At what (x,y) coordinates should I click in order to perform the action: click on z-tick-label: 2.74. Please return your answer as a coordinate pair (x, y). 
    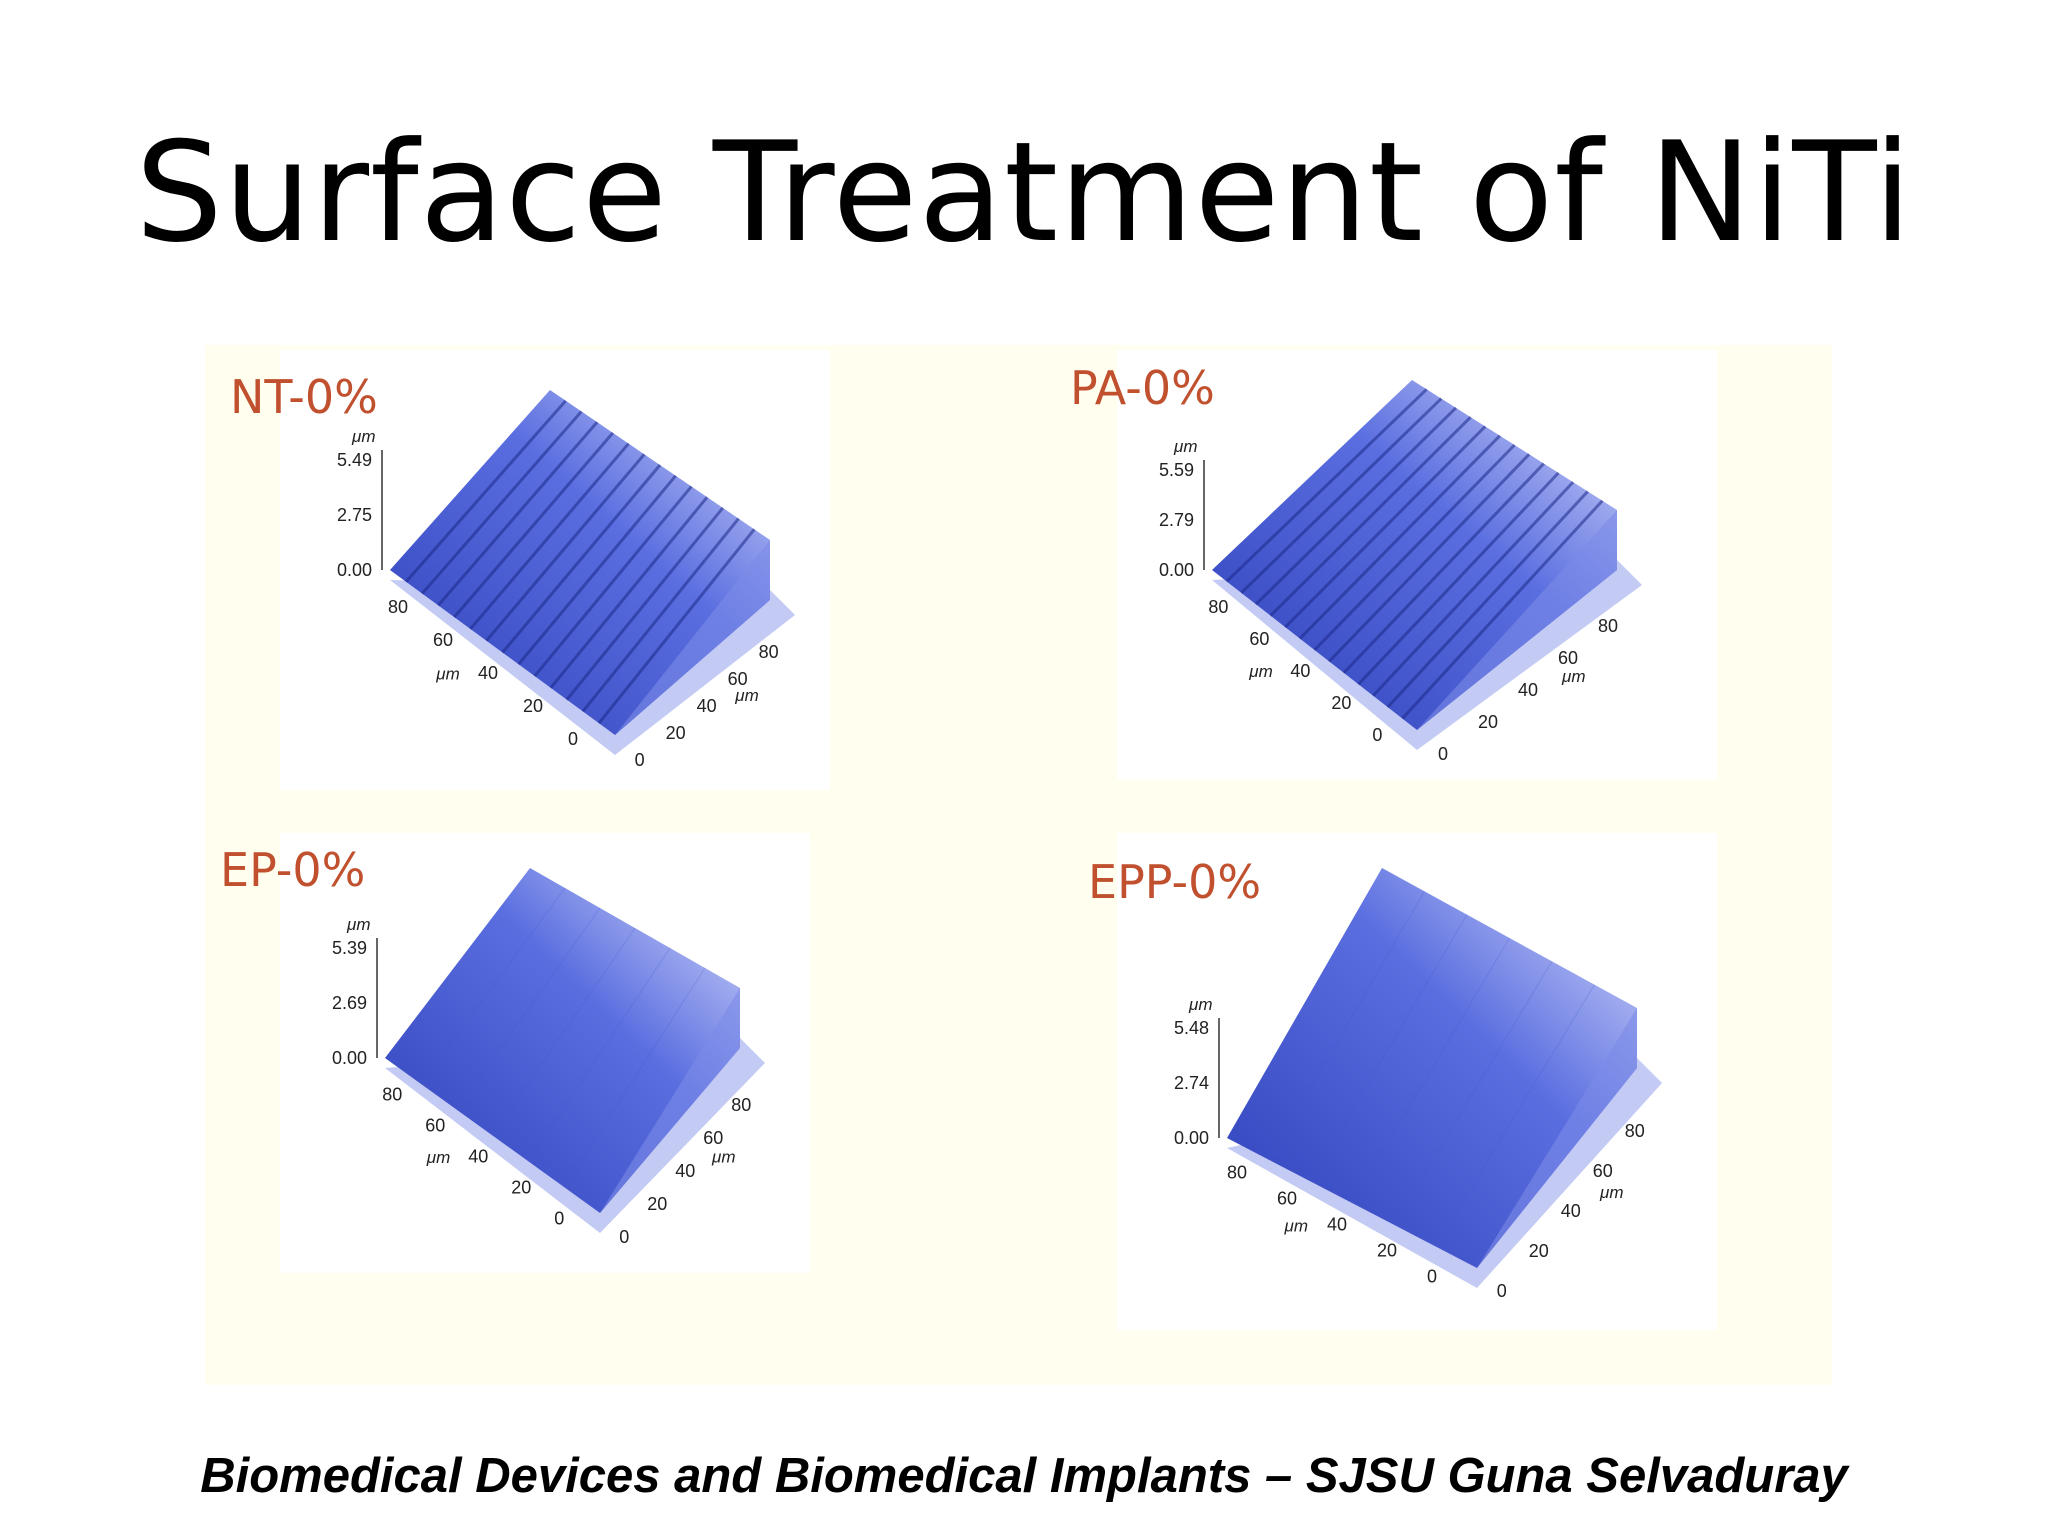
    Looking at the image, I should click on (1191, 1083).